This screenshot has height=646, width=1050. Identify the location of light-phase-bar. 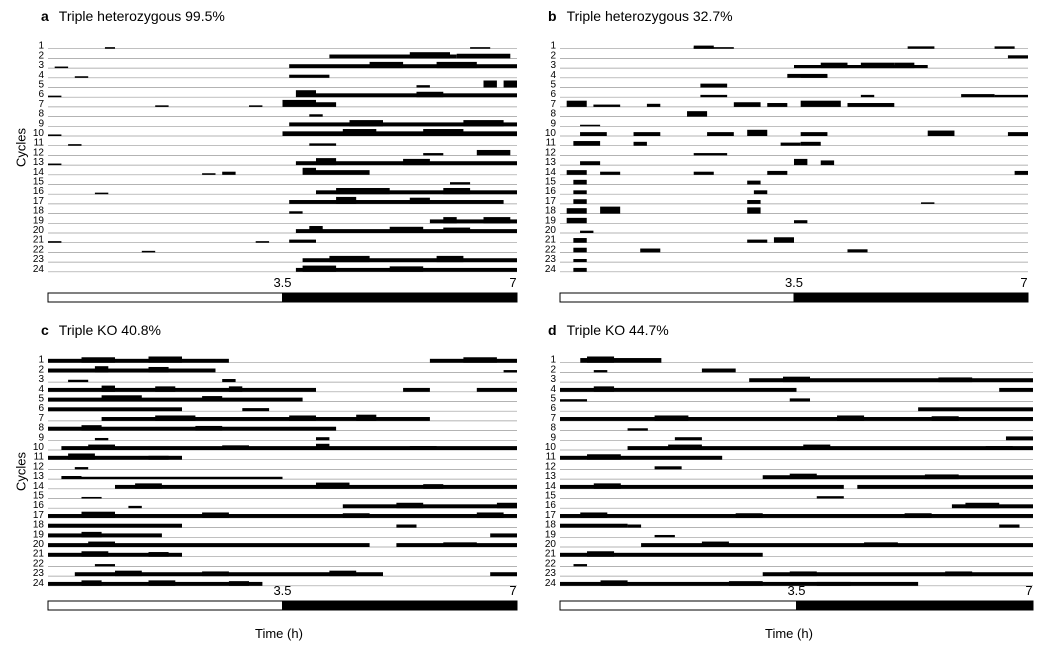
(165, 605).